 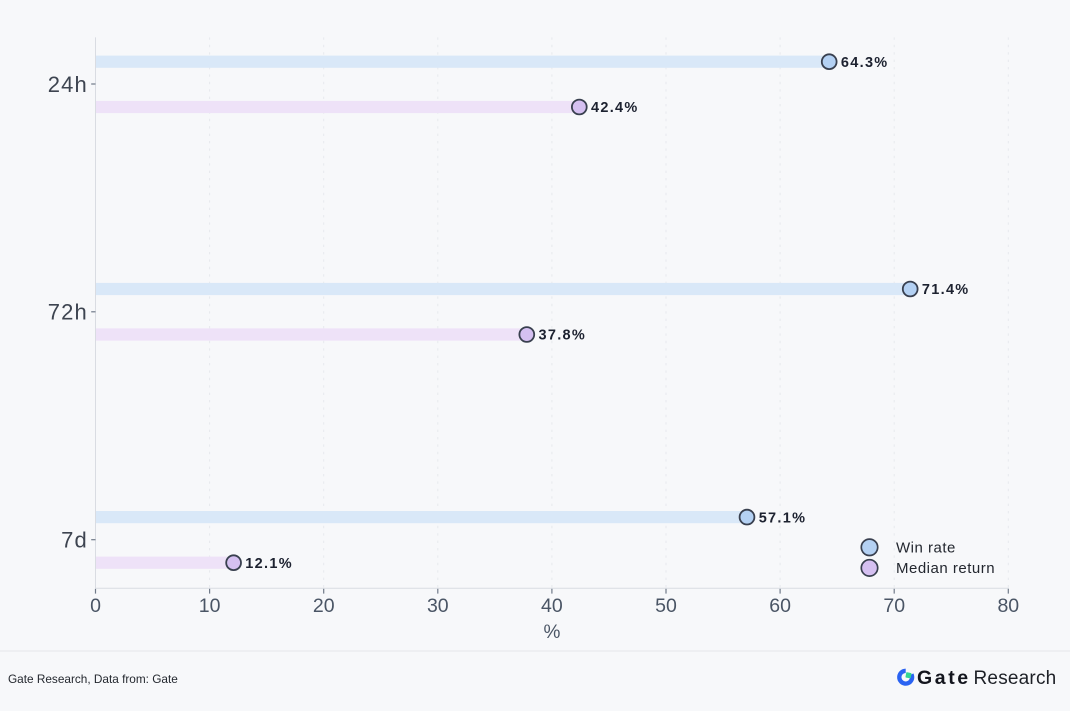 What do you see at coordinates (865, 63) in the screenshot?
I see `svg-text: 64.3%` at bounding box center [865, 63].